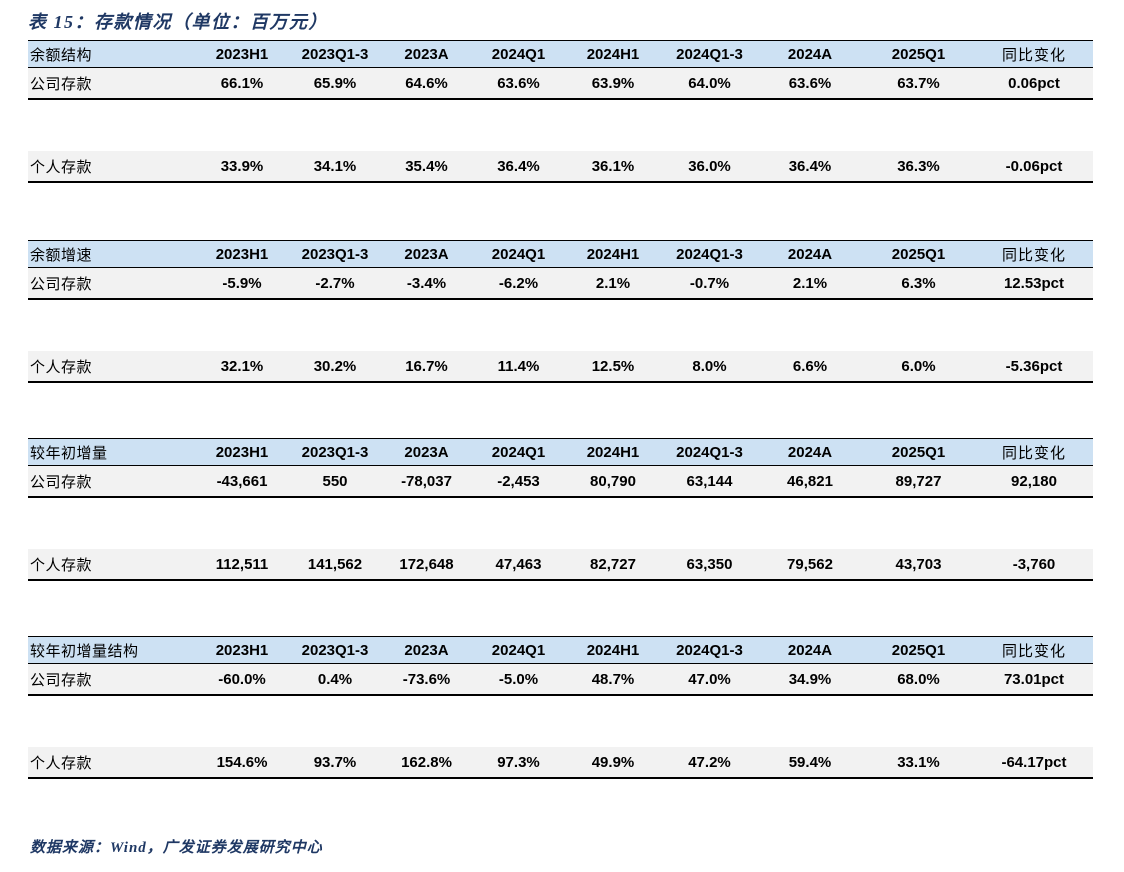 The width and height of the screenshot is (1124, 872). What do you see at coordinates (918, 564) in the screenshot?
I see `value-cell: 43,703` at bounding box center [918, 564].